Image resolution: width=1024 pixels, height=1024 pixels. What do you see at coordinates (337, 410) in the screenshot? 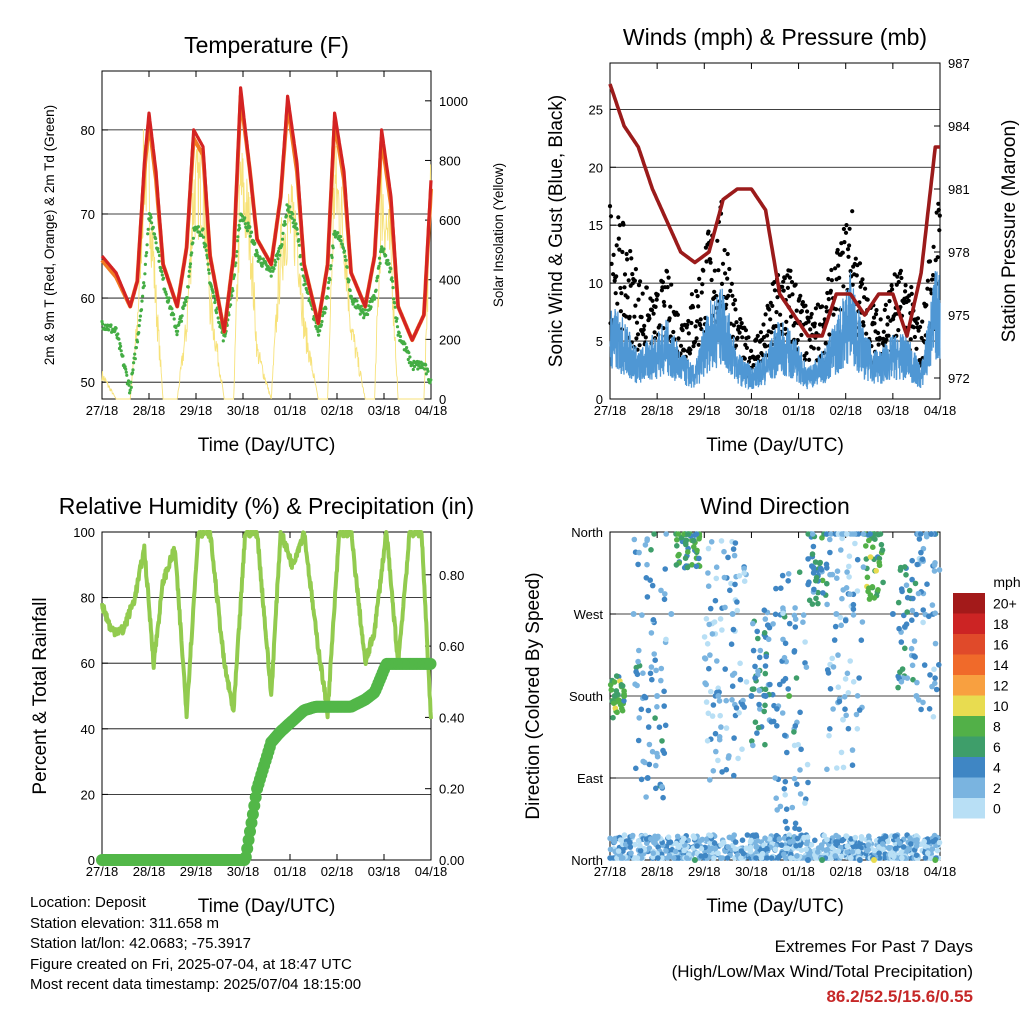
I see `x-tick-label: 02/18` at bounding box center [337, 410].